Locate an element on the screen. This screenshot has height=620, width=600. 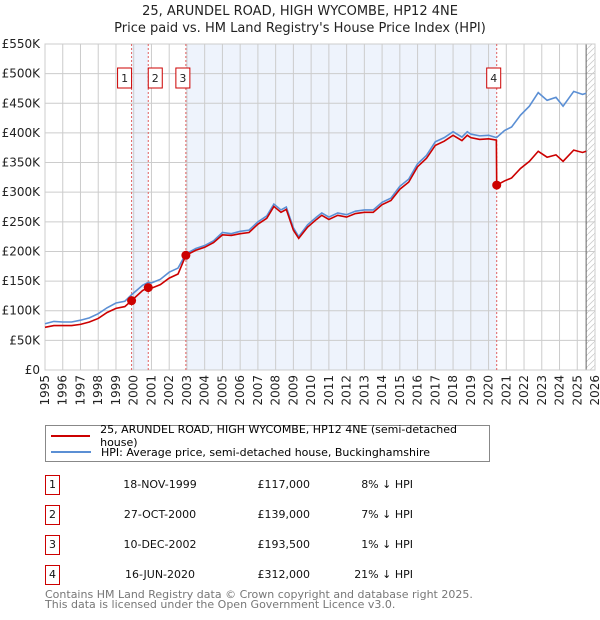
x-tick-label: 1999 is located at coordinates (116, 390).